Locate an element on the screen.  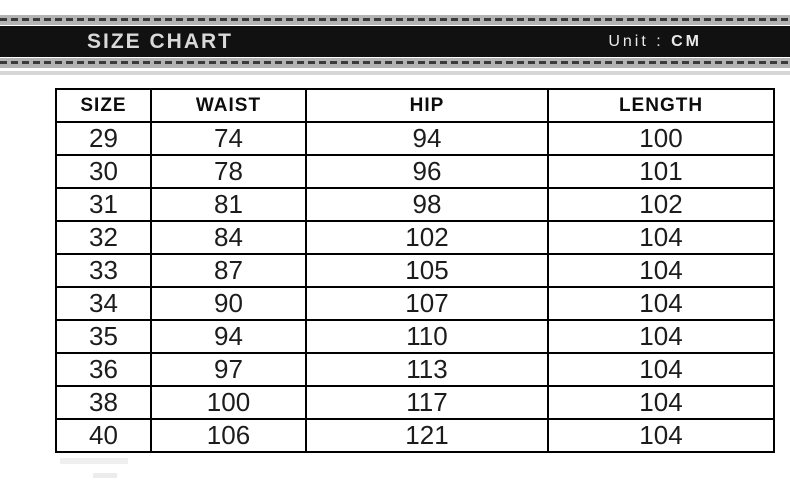
table-cell: 101 is located at coordinates (661, 171).